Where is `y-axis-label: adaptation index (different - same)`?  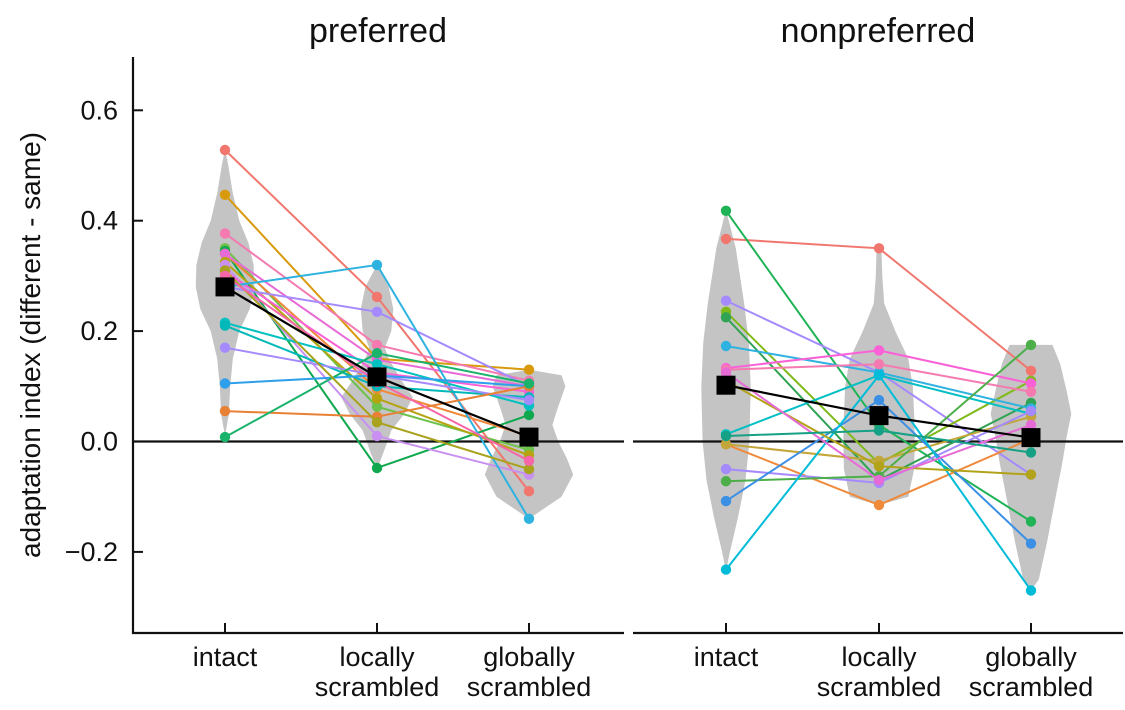 y-axis-label: adaptation index (different - same) is located at coordinates (30, 345).